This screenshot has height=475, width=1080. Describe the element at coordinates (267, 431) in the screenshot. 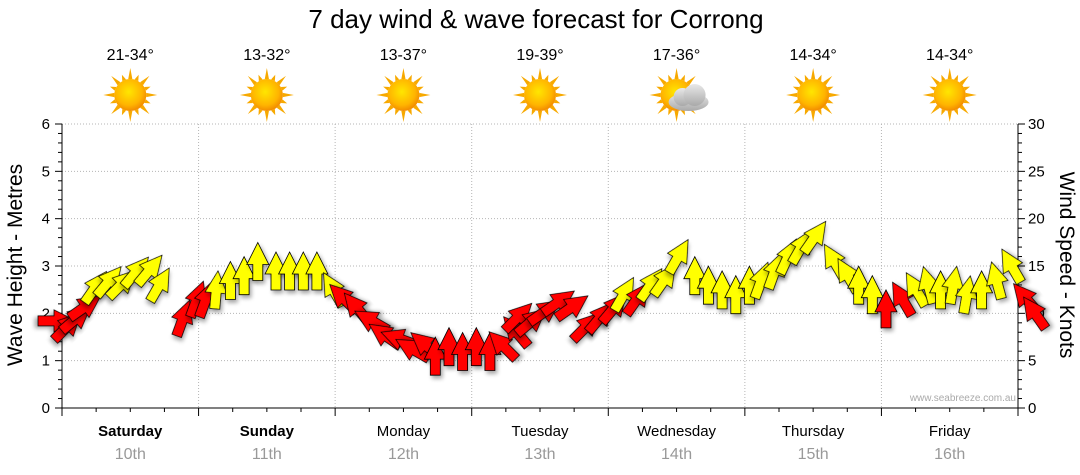

I see `day-label: Sunday` at that location.